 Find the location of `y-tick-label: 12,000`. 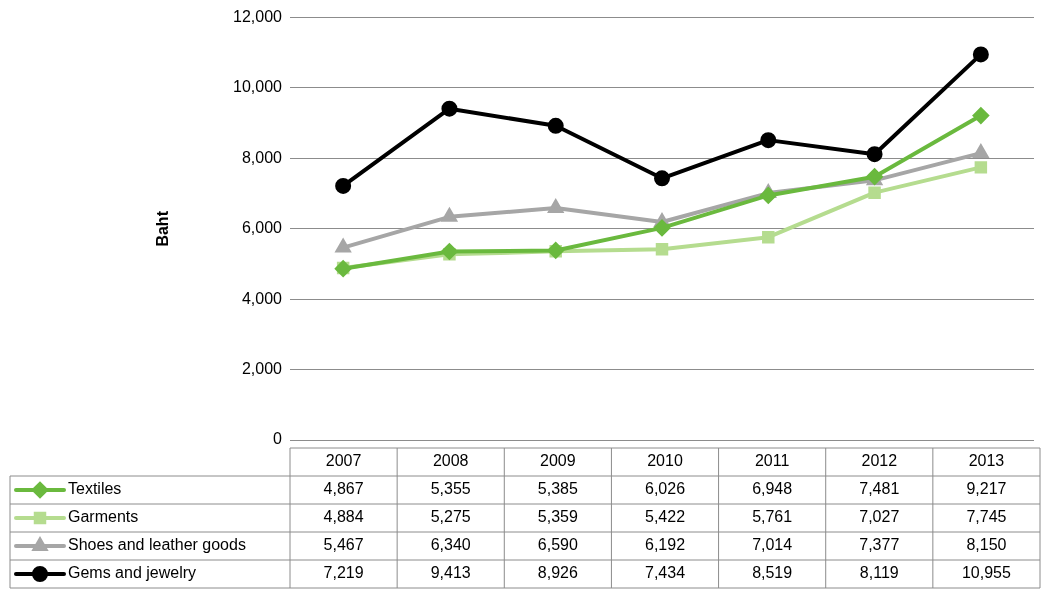

y-tick-label: 12,000 is located at coordinates (258, 17).